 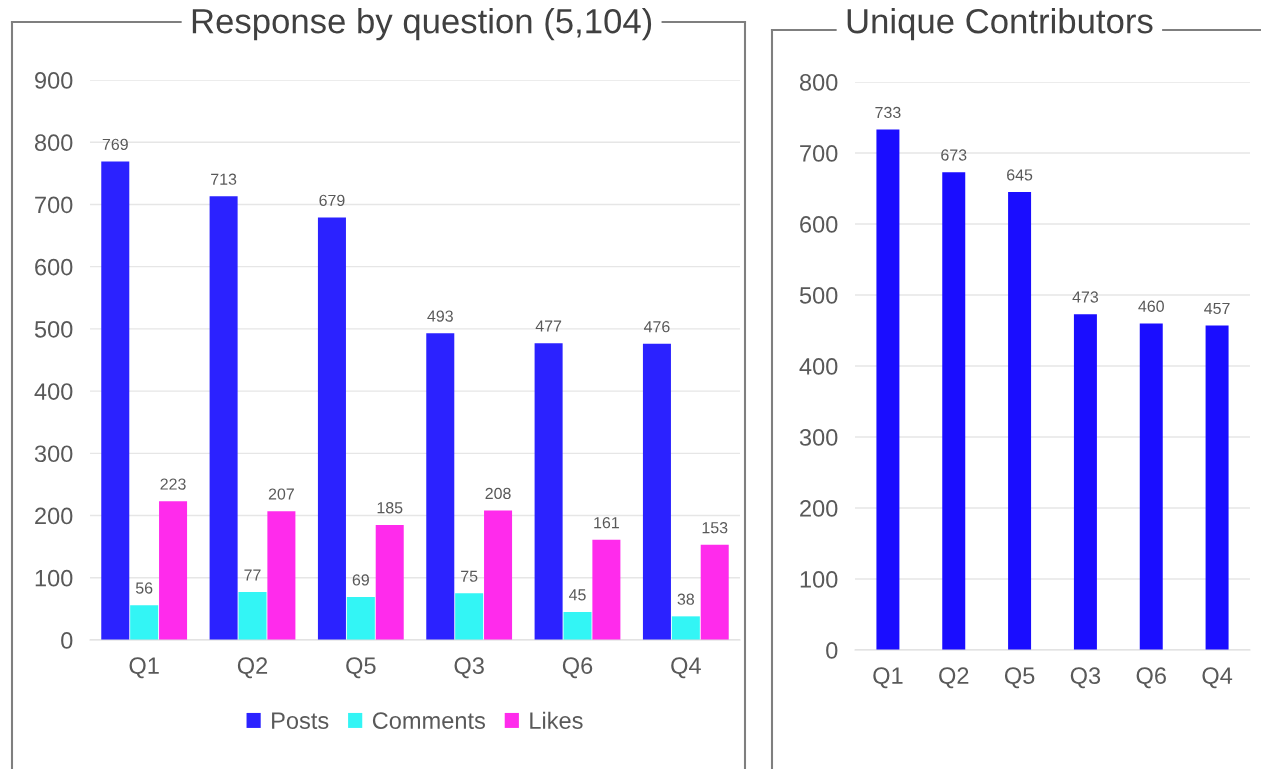 I want to click on data-label: 38, so click(x=686, y=599).